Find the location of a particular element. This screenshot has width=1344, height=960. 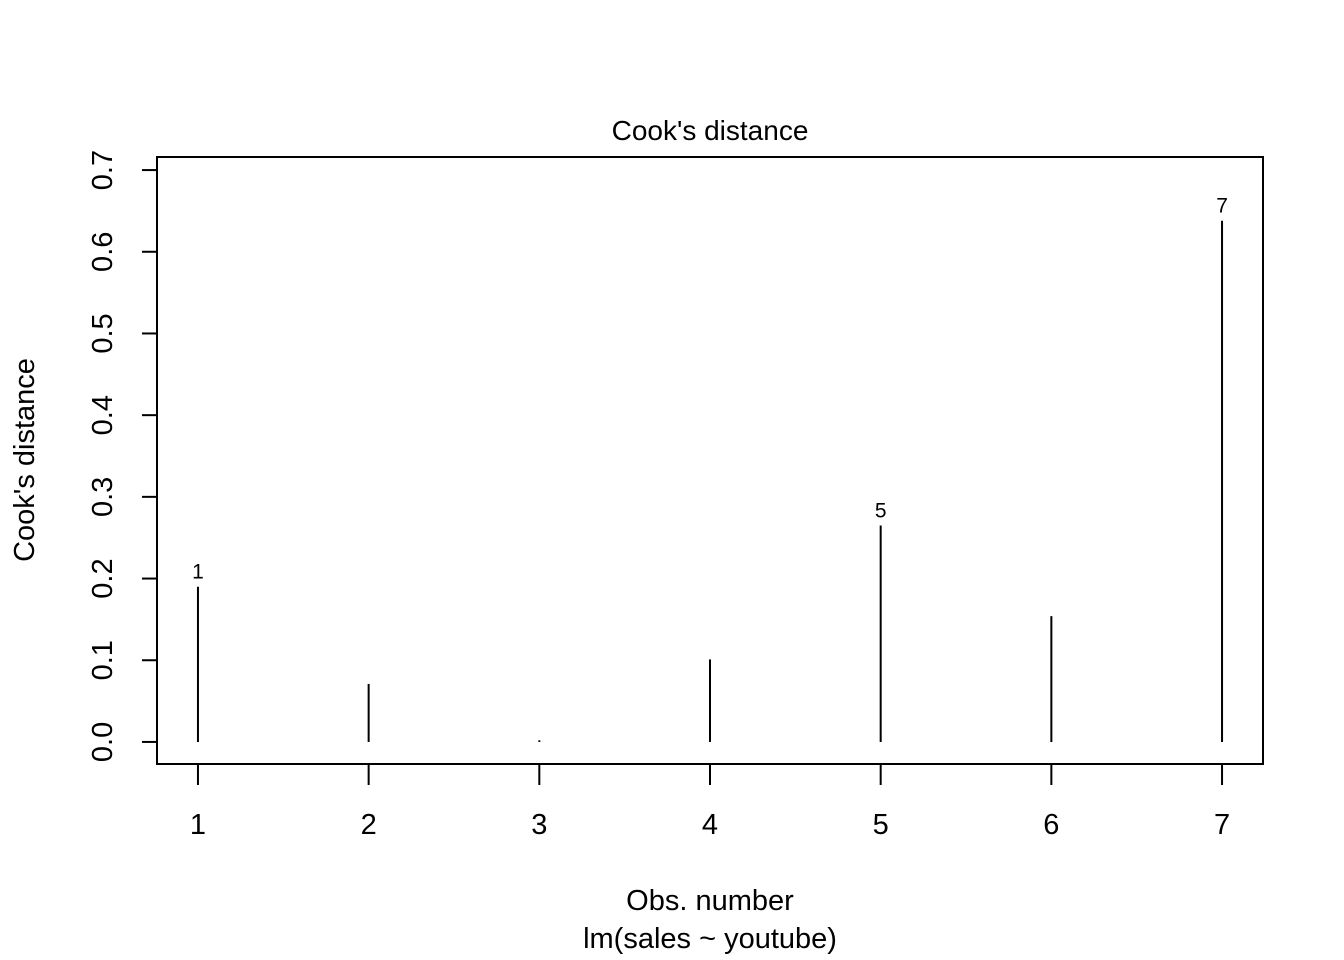

y-tick-label: 0.6 is located at coordinates (103, 252).